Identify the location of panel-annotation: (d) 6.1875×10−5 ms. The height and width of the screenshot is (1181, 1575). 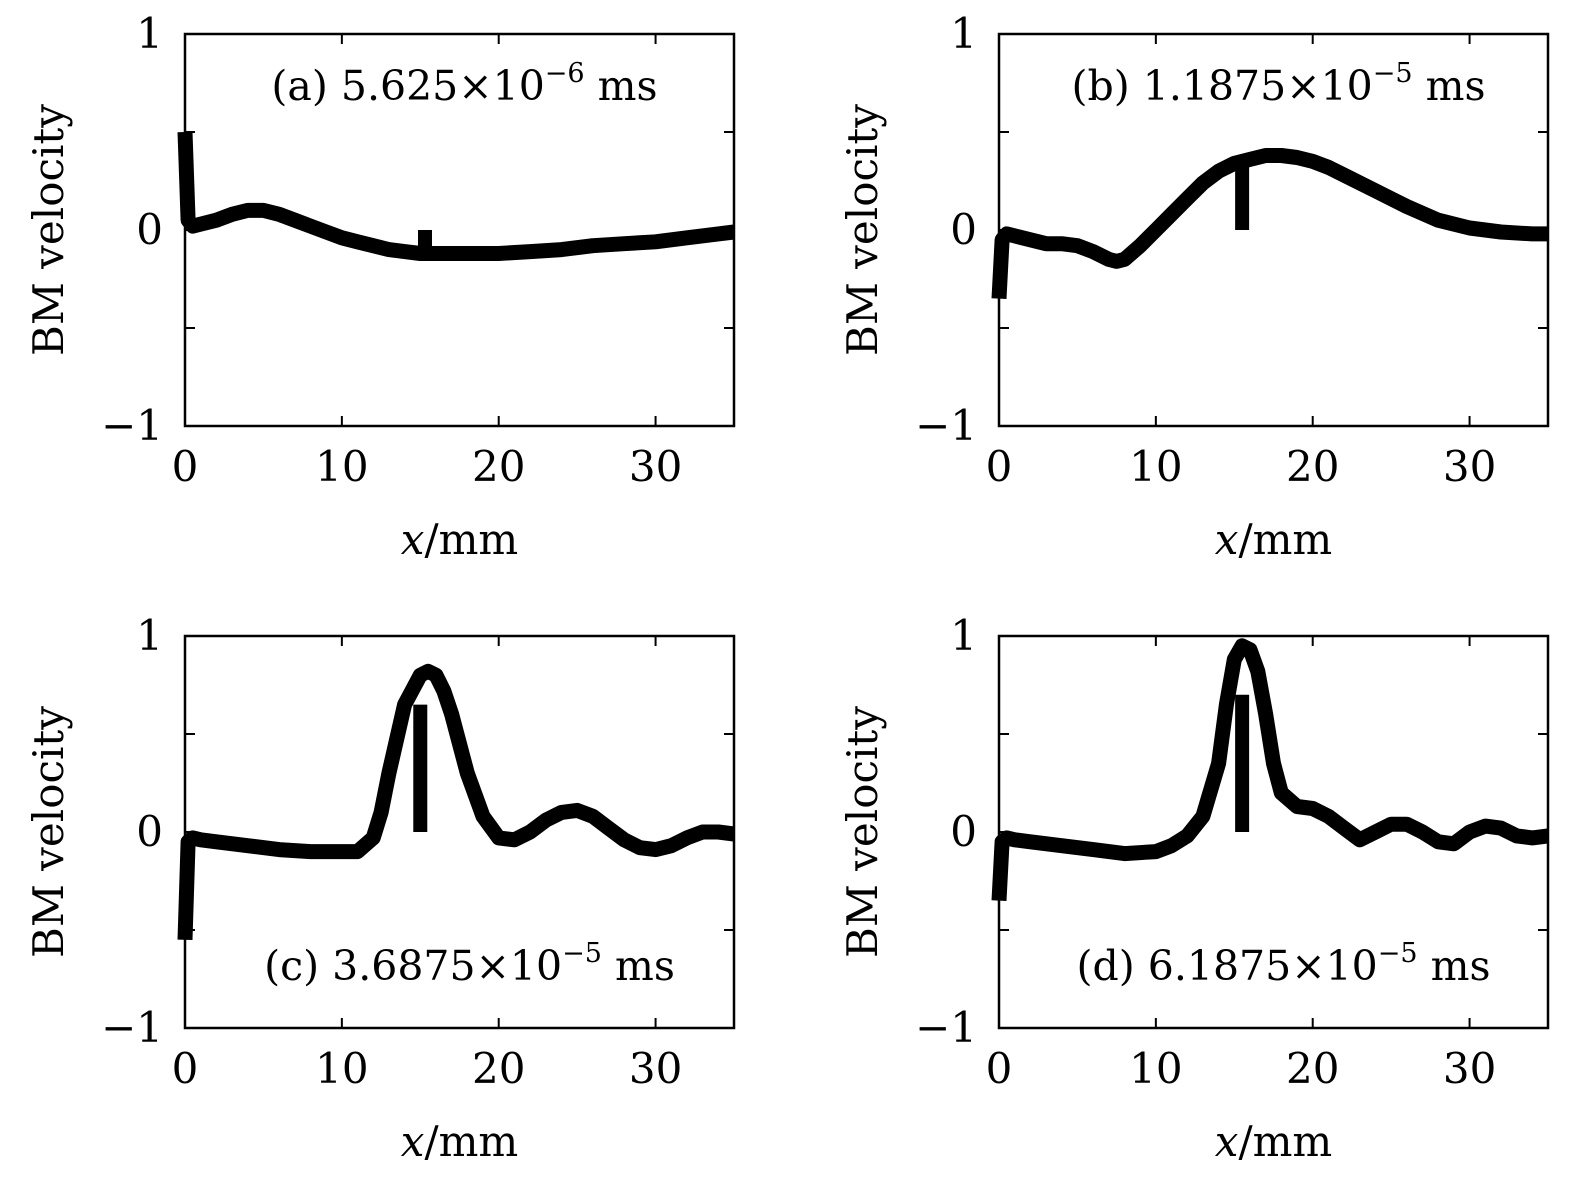
(1283, 964).